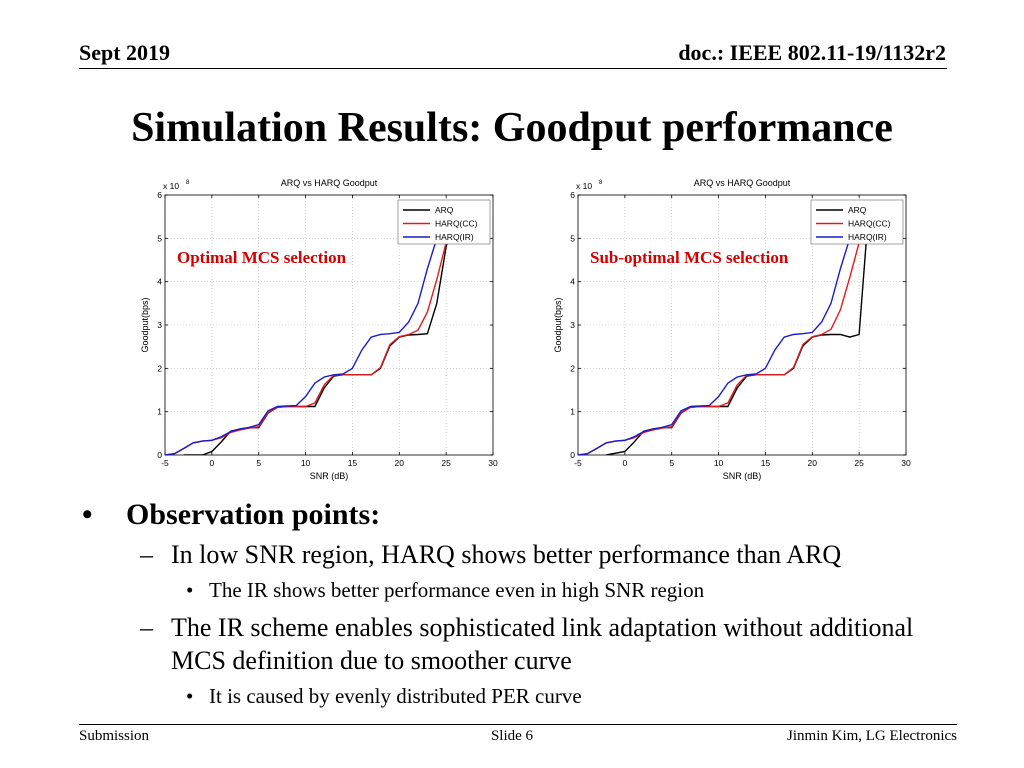  What do you see at coordinates (872, 736) in the screenshot?
I see `footer-author: Jinmin Kim, LG Electronics` at bounding box center [872, 736].